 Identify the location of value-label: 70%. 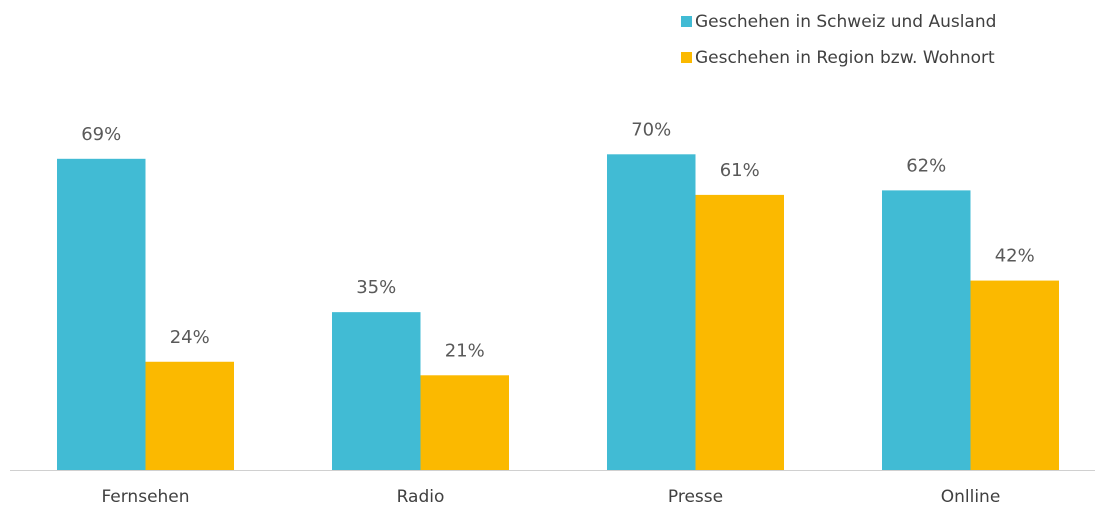
(651, 129).